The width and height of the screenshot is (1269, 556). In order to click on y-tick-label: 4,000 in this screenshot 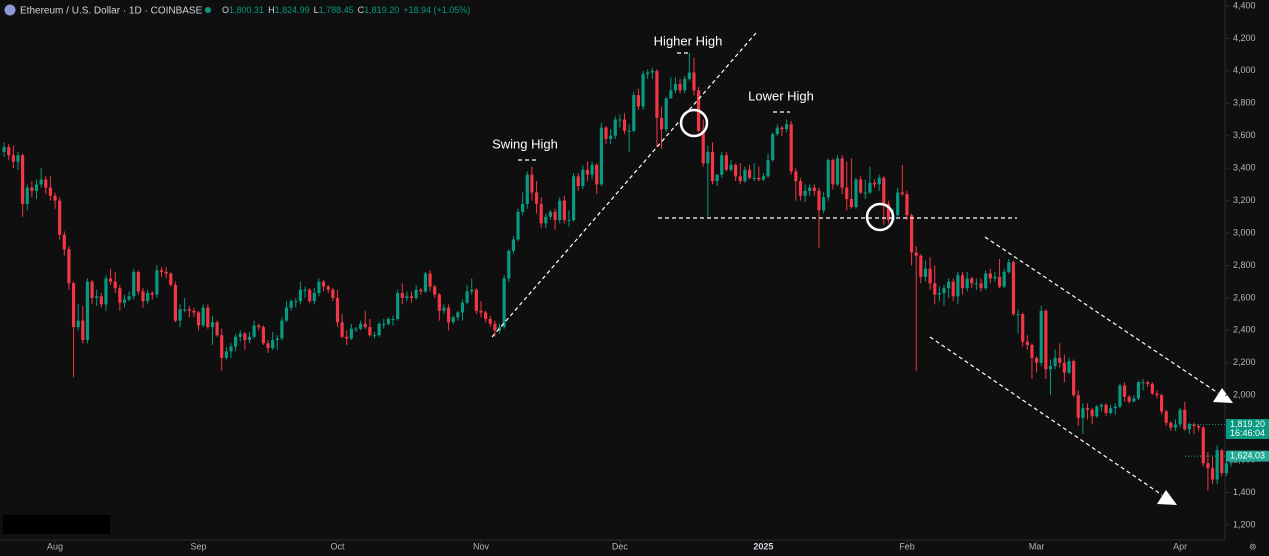, I will do `click(1244, 70)`.